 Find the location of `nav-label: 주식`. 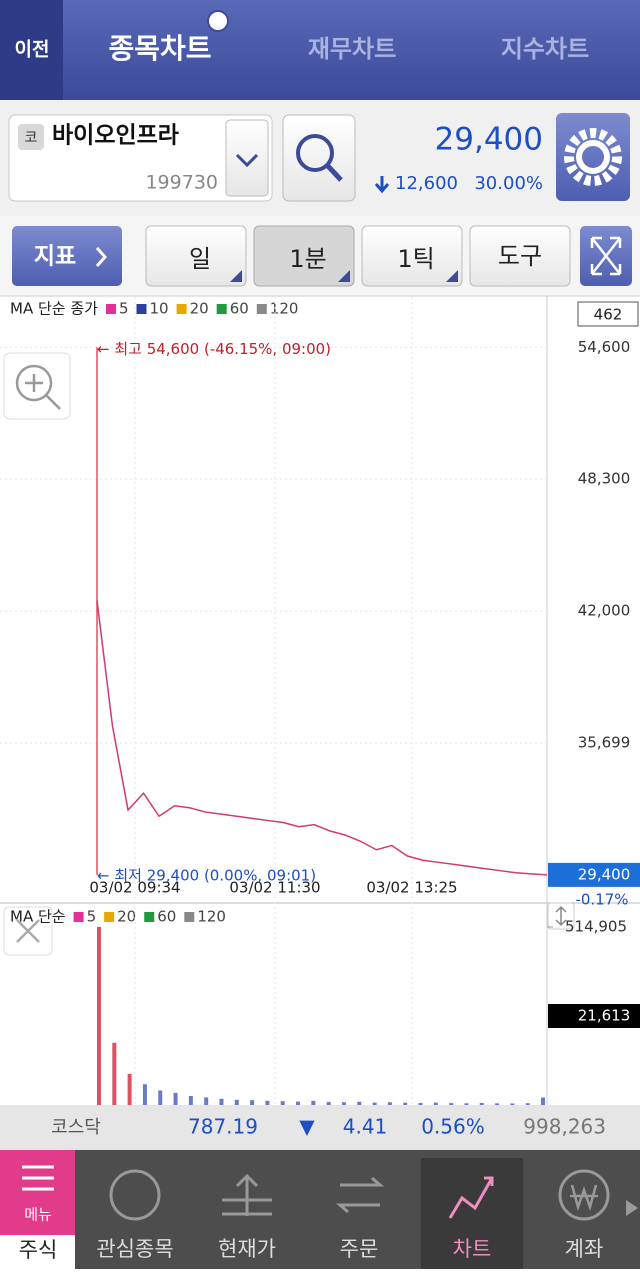

nav-label: 주식 is located at coordinates (38, 1250).